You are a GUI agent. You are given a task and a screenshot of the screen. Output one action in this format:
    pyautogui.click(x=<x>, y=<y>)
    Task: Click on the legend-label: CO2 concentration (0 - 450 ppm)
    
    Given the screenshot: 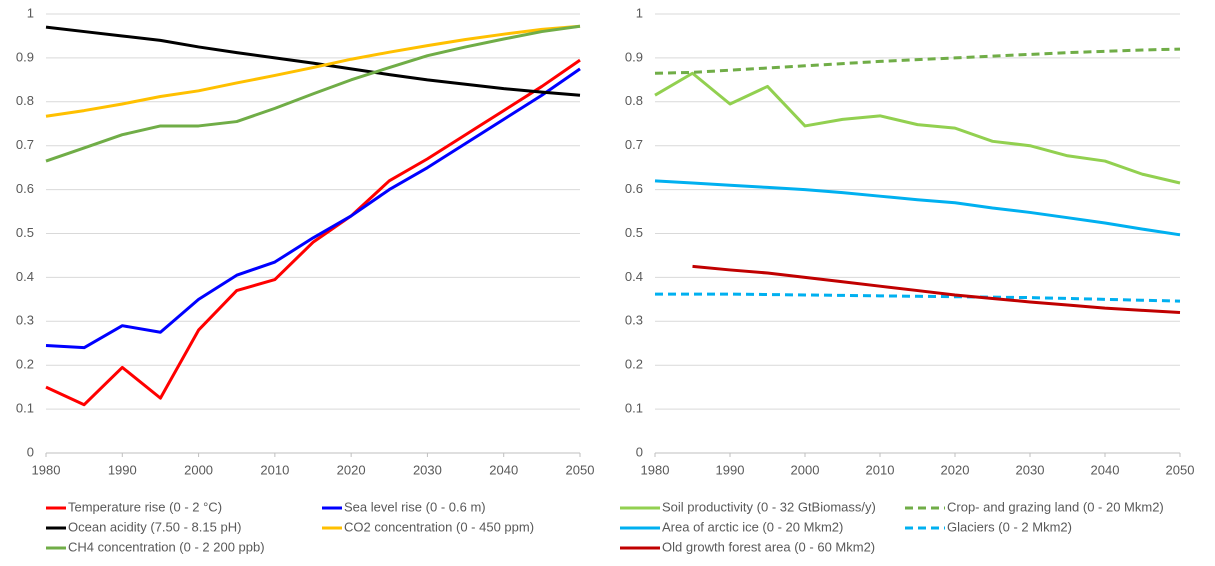 What is the action you would take?
    pyautogui.click(x=439, y=526)
    